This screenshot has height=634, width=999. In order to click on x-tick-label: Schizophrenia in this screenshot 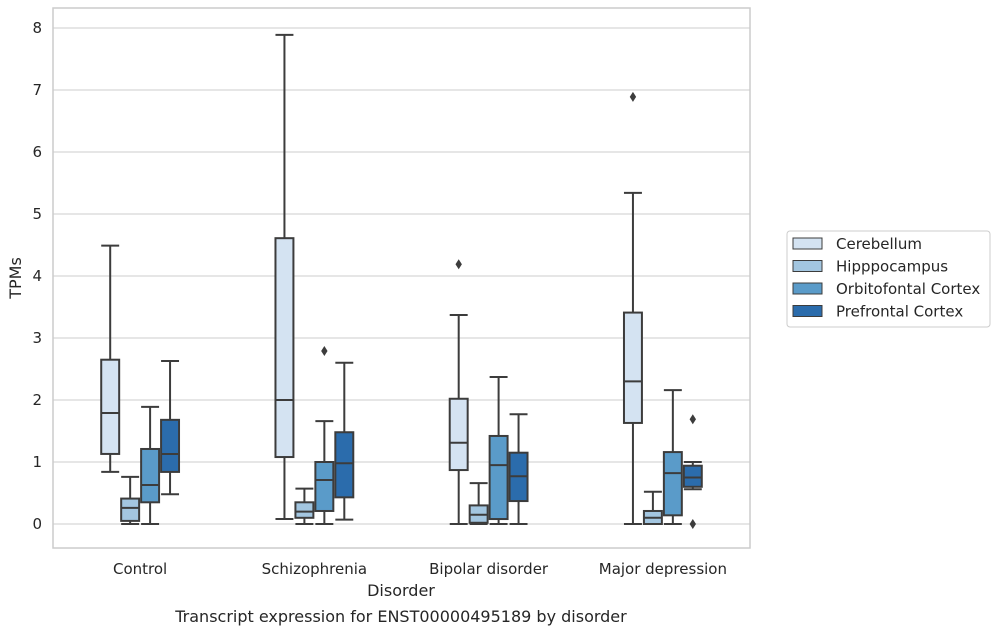, I will do `click(314, 569)`.